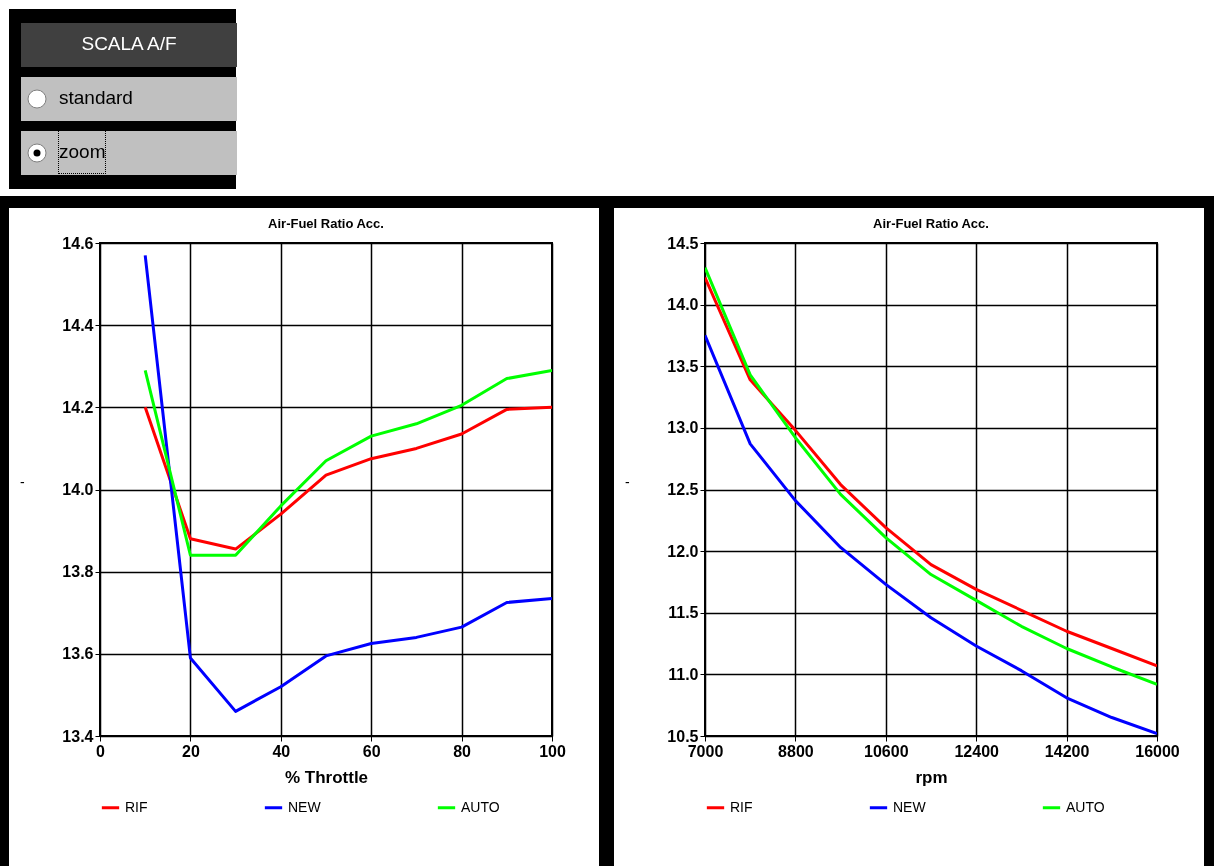 This screenshot has width=1214, height=866. I want to click on x-tick-label: 8800, so click(796, 751).